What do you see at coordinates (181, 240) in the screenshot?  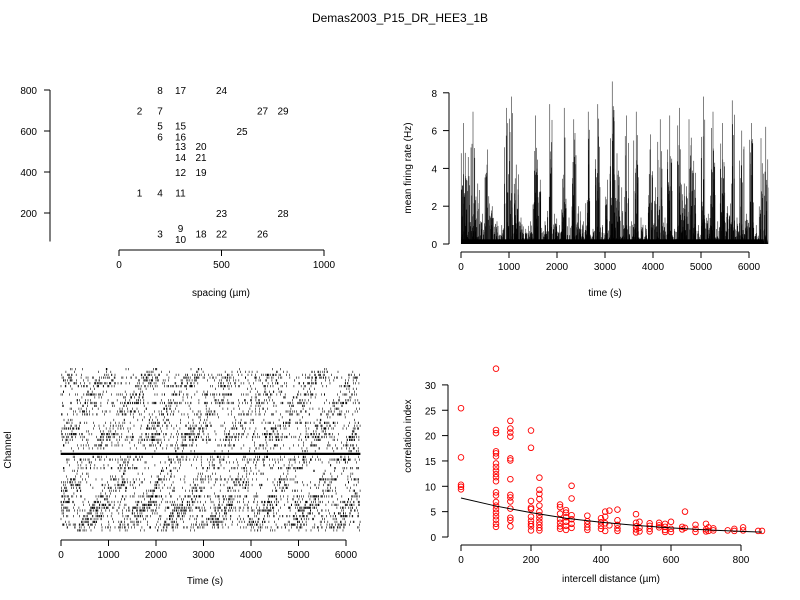 I see `electrode-label: 10` at bounding box center [181, 240].